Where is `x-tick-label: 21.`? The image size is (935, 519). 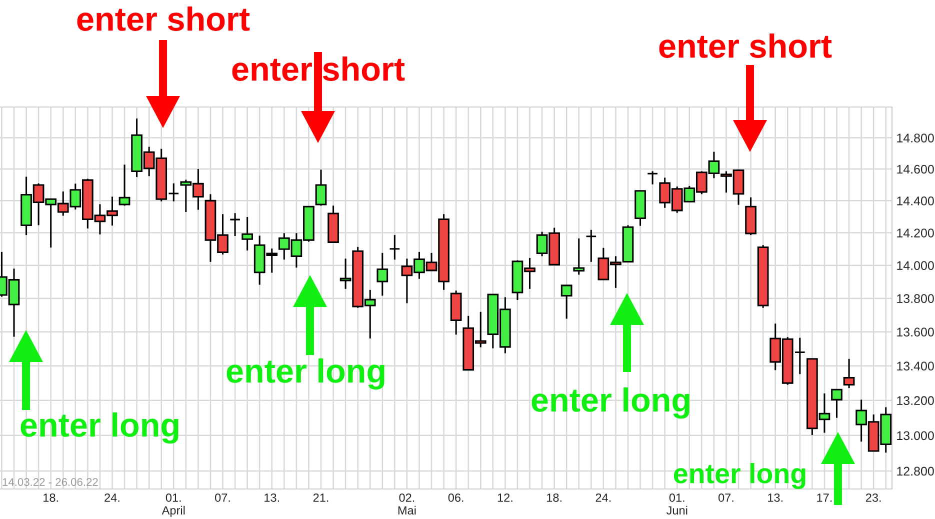
x-tick-label: 21. is located at coordinates (320, 497).